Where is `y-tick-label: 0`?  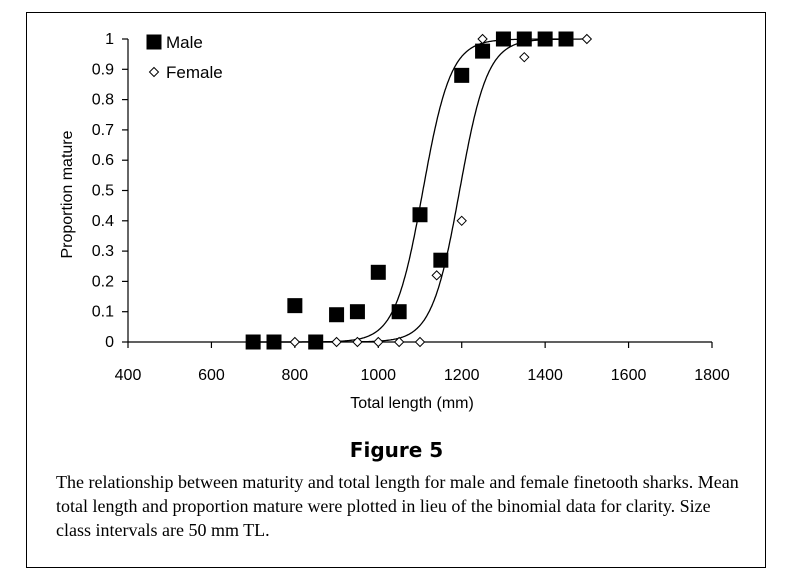
y-tick-label: 0 is located at coordinates (109, 342).